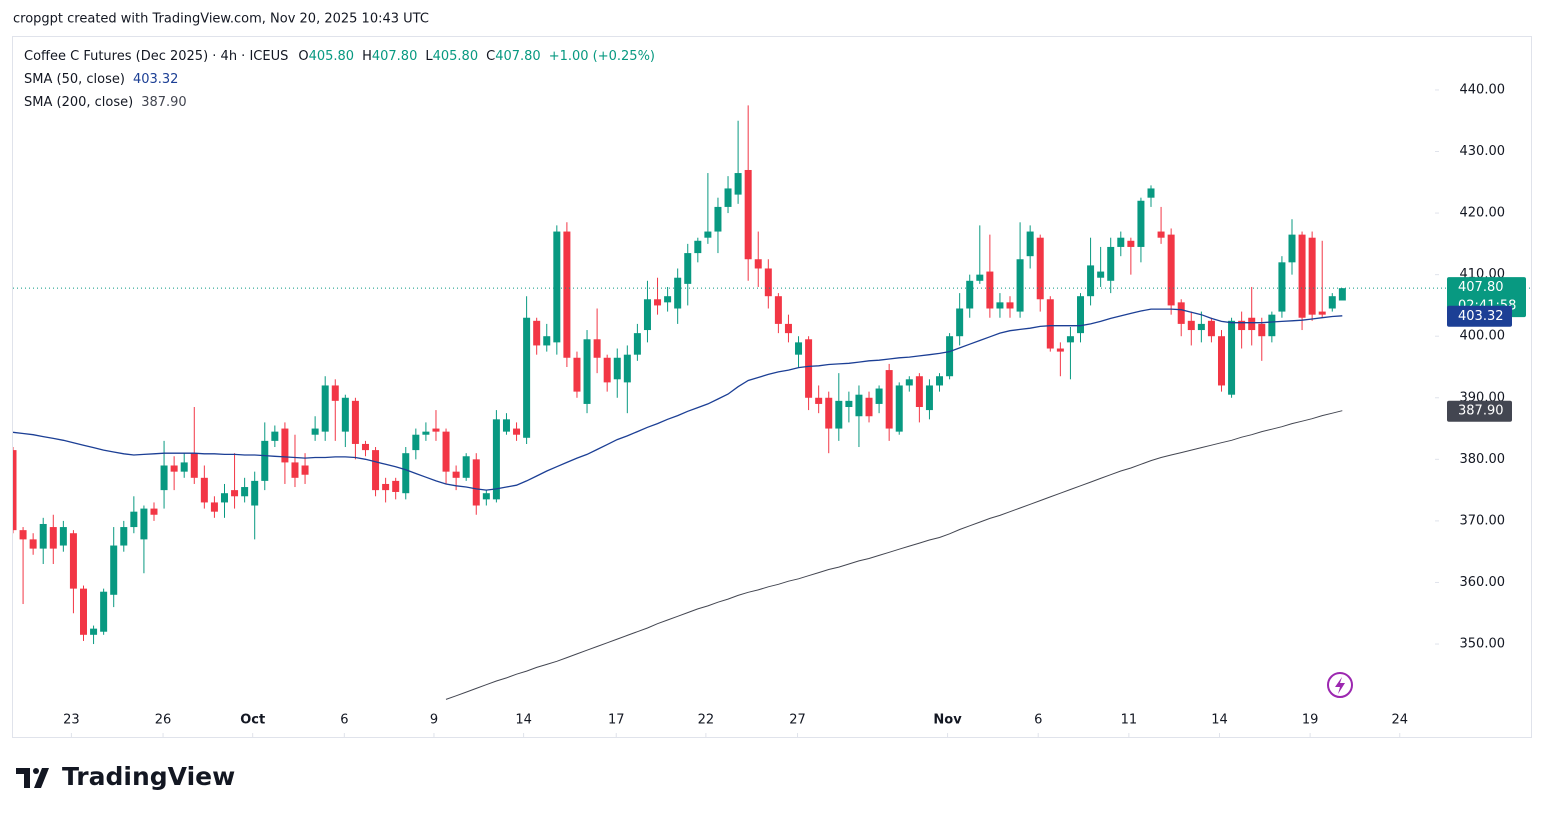 This screenshot has width=1545, height=817. Describe the element at coordinates (1038, 720) in the screenshot. I see `x-tick-label: 6` at that location.